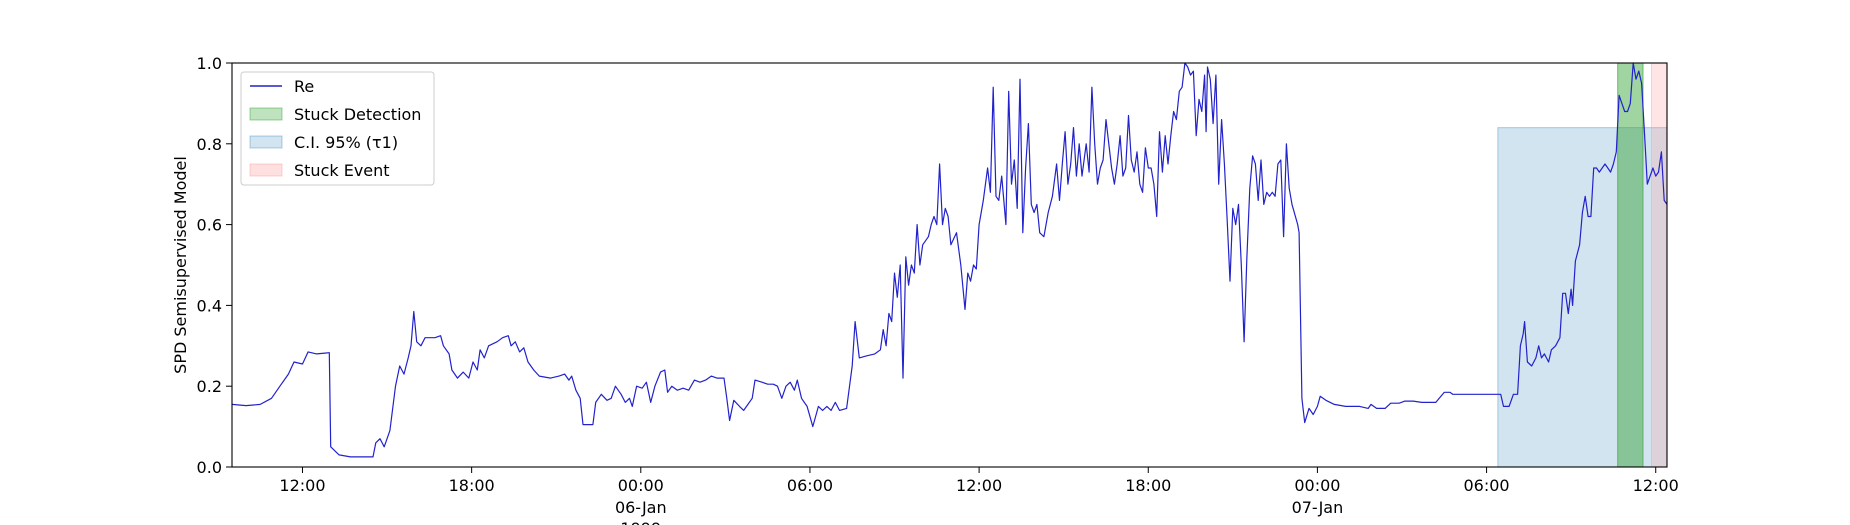 This screenshot has height=525, width=1850. What do you see at coordinates (346, 142) in the screenshot?
I see `legend-label: C.I. 95% (τ1)` at bounding box center [346, 142].